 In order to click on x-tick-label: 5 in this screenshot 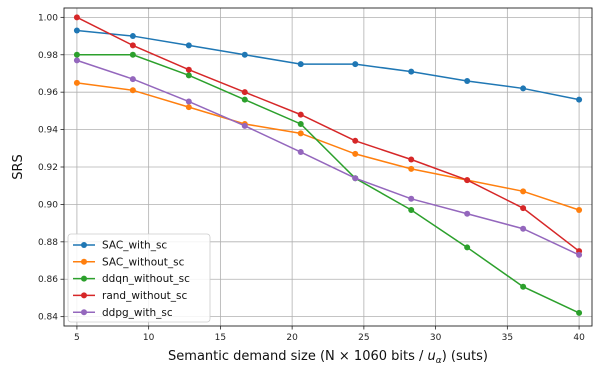, I will do `click(77, 338)`.